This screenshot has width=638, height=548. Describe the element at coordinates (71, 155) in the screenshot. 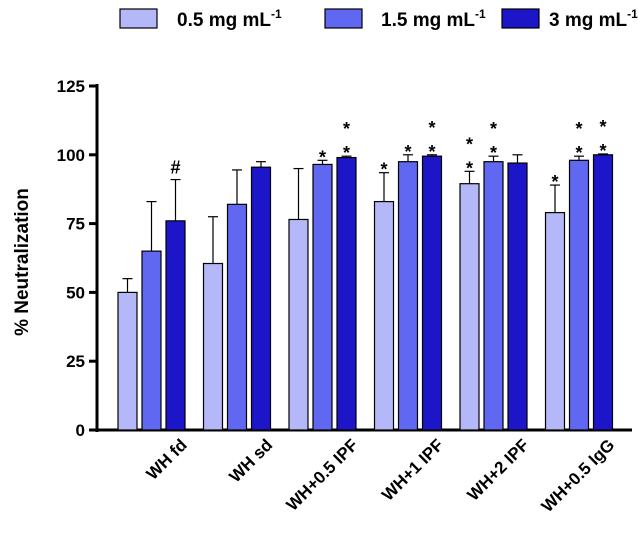

I see `y-tick-label: 100` at that location.